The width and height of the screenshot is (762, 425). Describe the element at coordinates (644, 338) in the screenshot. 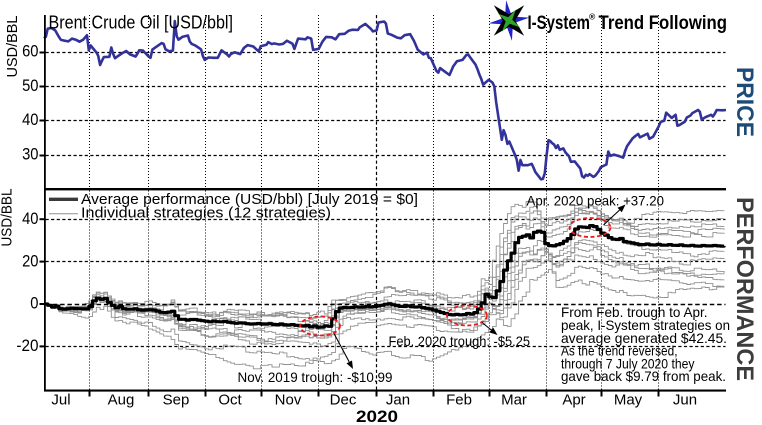

I see `svg-text: average generated $42.45.` at that location.